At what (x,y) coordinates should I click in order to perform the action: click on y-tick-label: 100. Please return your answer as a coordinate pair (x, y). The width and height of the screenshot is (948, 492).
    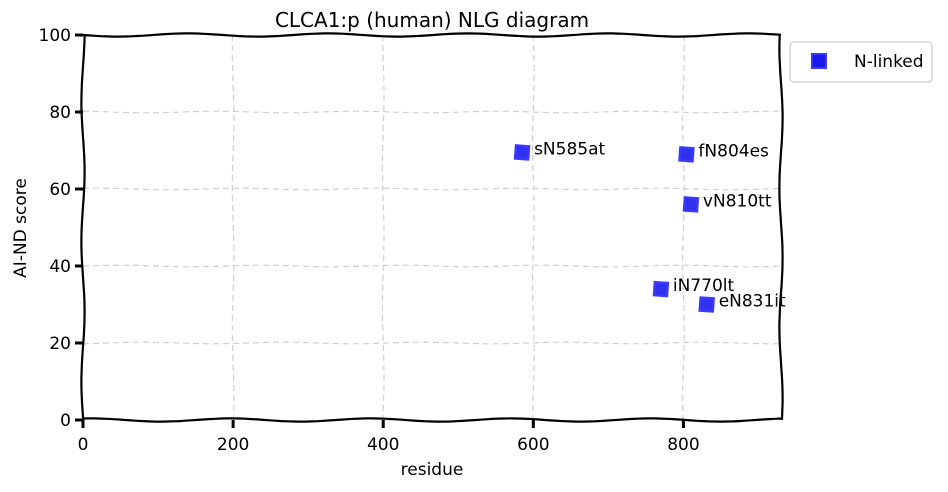
    Looking at the image, I should click on (55, 36).